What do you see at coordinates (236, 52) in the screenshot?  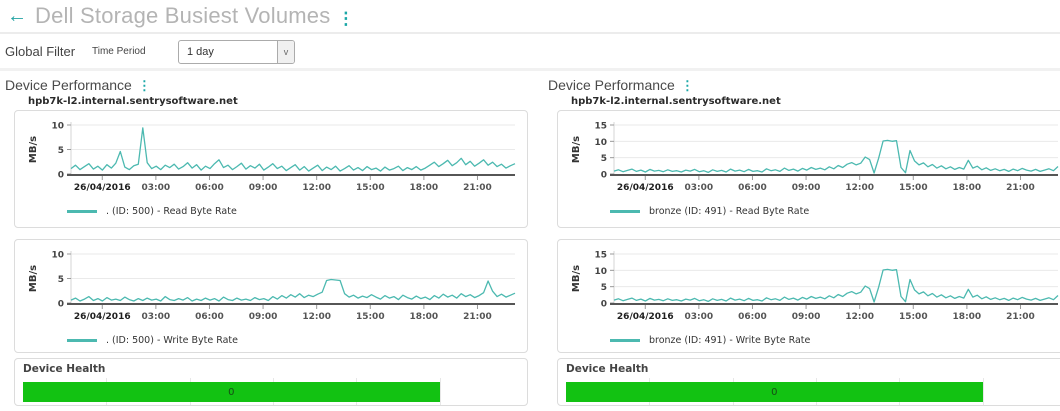 I see `time-period-select: 1 day v` at bounding box center [236, 52].